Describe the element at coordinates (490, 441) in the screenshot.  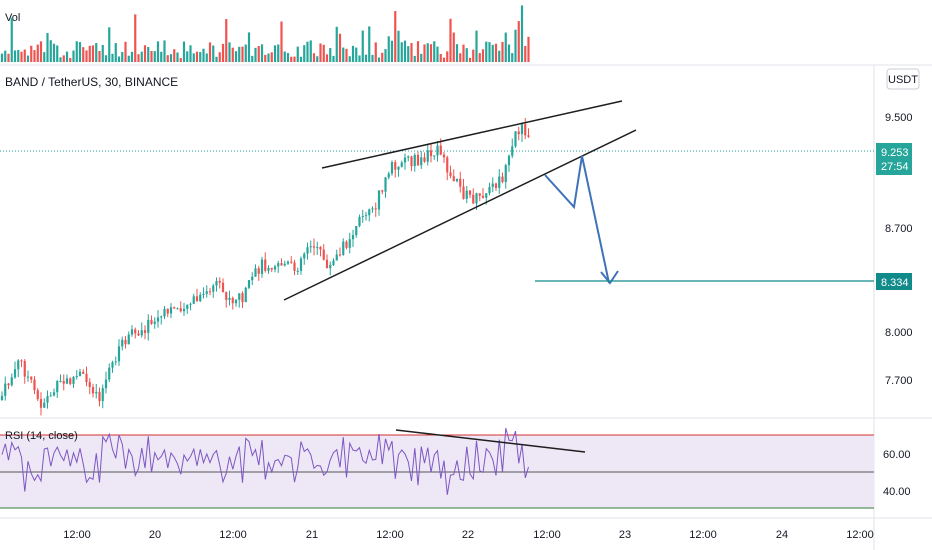
I see `rsi-divergence-line` at that location.